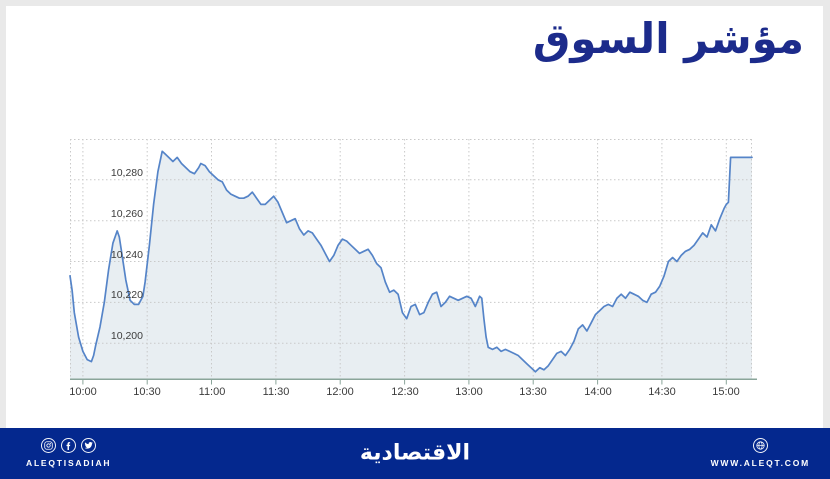 This screenshot has height=479, width=830. What do you see at coordinates (276, 392) in the screenshot?
I see `x-axis-label: 11:30` at bounding box center [276, 392].